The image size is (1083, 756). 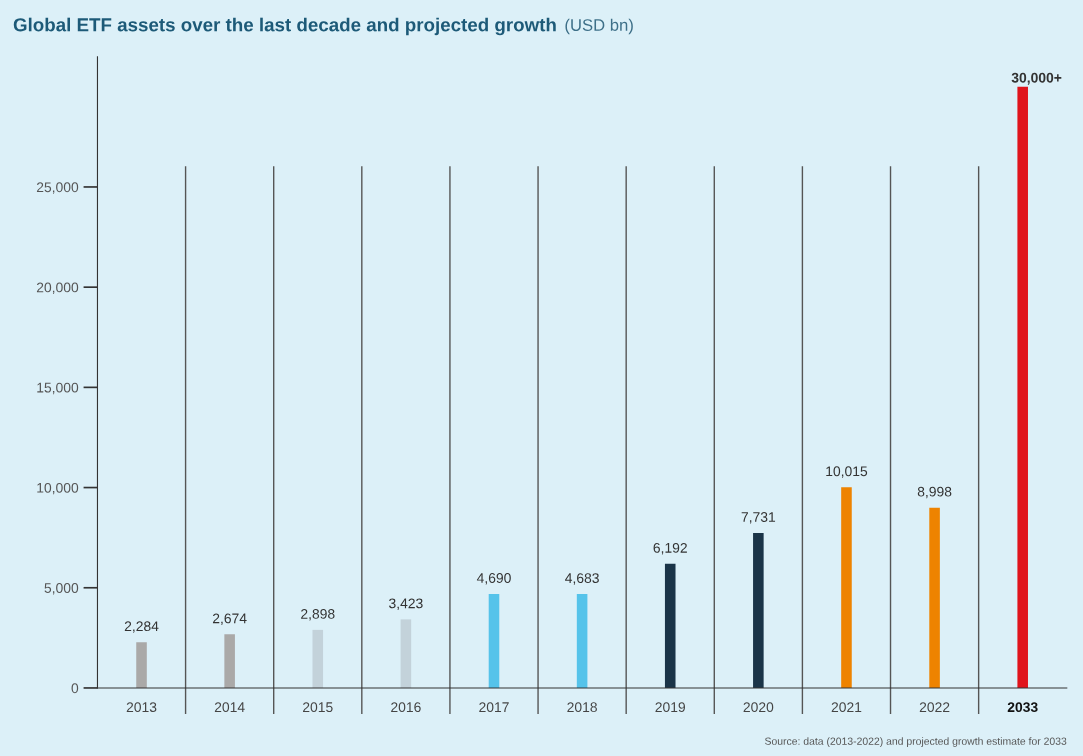 I want to click on data-label: 3,423, so click(x=406, y=604).